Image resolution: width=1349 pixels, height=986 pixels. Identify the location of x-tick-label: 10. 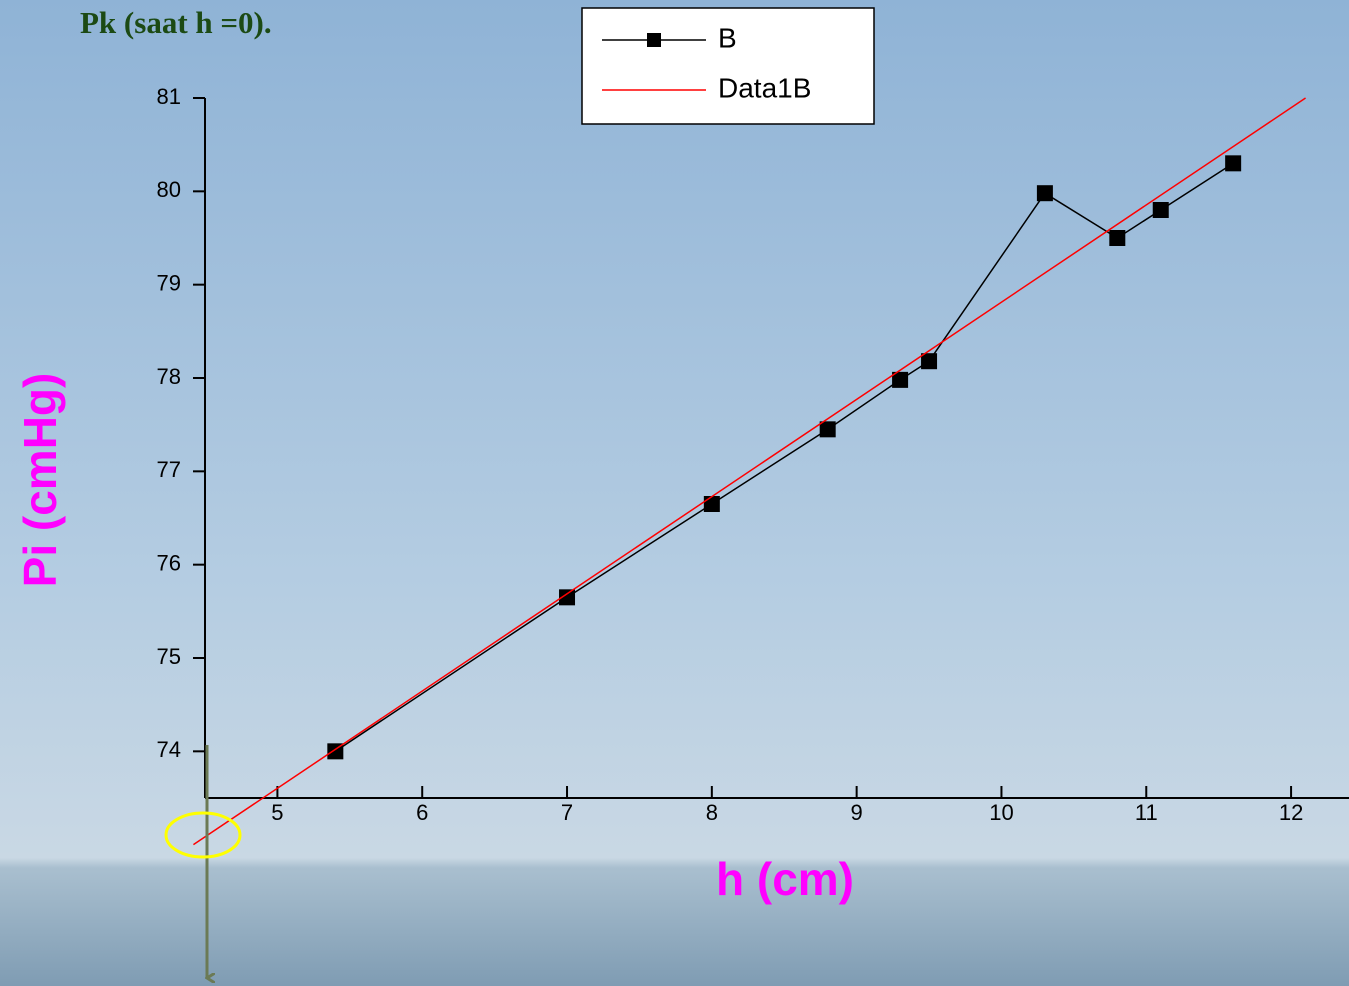
(1001, 812).